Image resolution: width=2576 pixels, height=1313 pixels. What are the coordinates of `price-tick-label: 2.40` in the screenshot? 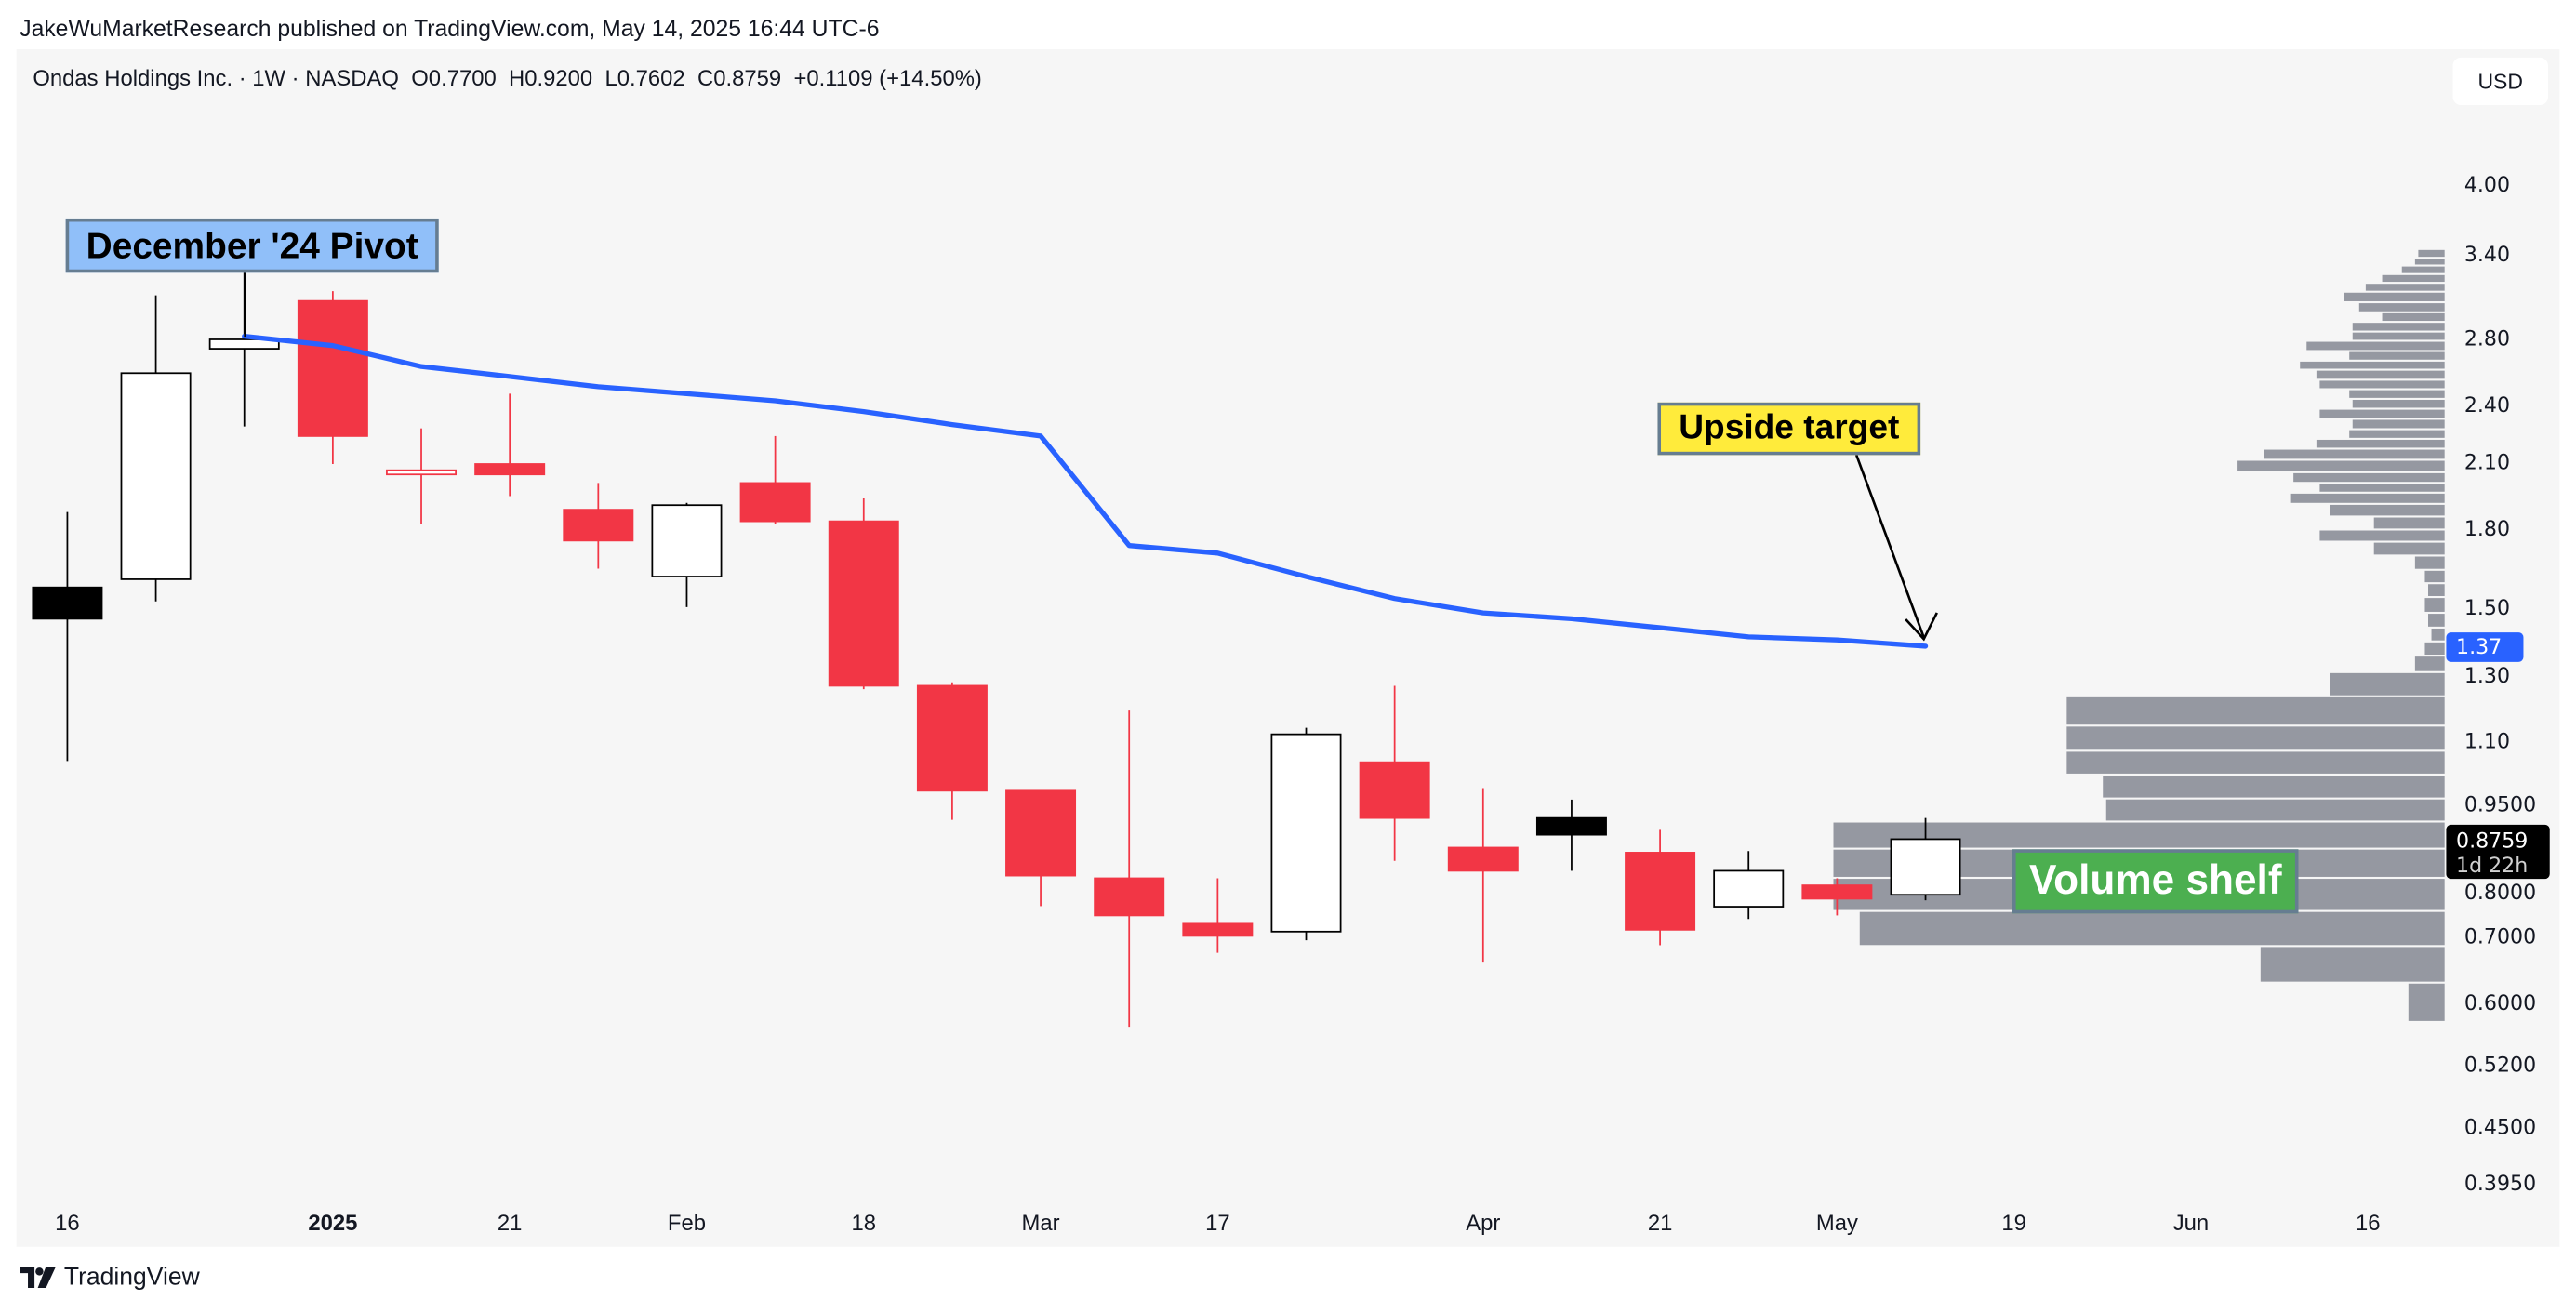 It's located at (2487, 406).